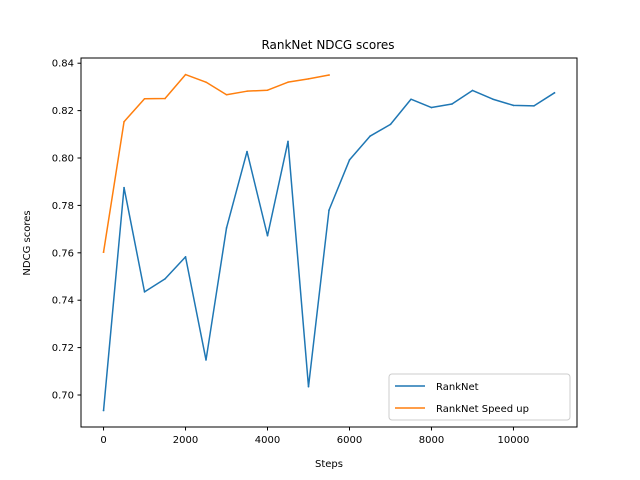 The width and height of the screenshot is (640, 480). What do you see at coordinates (349, 440) in the screenshot?
I see `x-tick-label: 6000` at bounding box center [349, 440].